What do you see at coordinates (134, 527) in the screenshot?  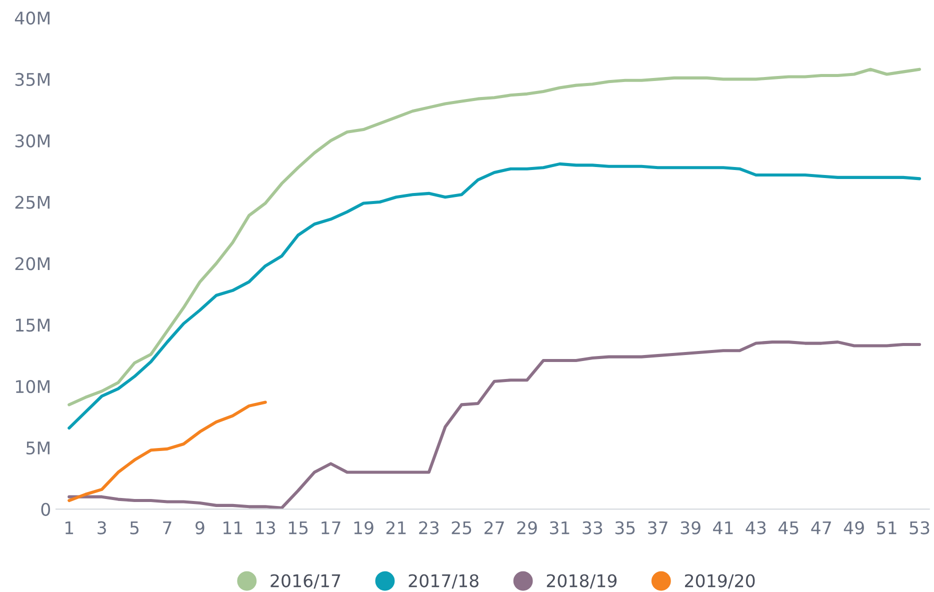 I see `x-tick-label: 5` at bounding box center [134, 527].